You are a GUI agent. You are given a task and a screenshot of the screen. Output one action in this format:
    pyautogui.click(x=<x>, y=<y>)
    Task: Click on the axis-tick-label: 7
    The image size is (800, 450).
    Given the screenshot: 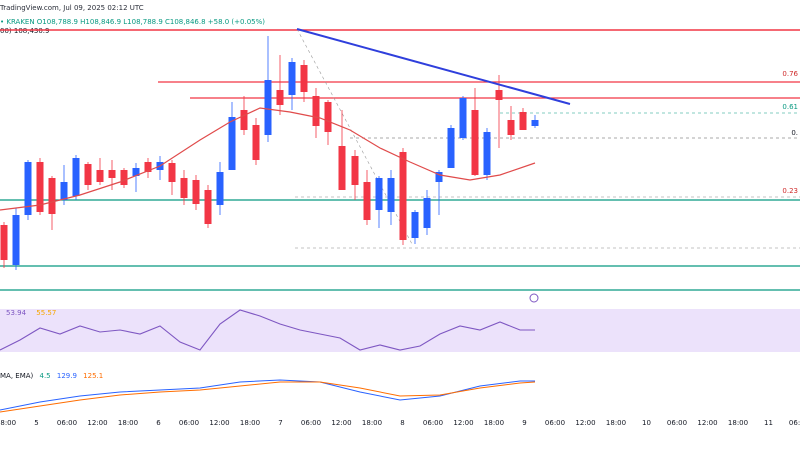 What is the action you would take?
    pyautogui.click(x=280, y=423)
    